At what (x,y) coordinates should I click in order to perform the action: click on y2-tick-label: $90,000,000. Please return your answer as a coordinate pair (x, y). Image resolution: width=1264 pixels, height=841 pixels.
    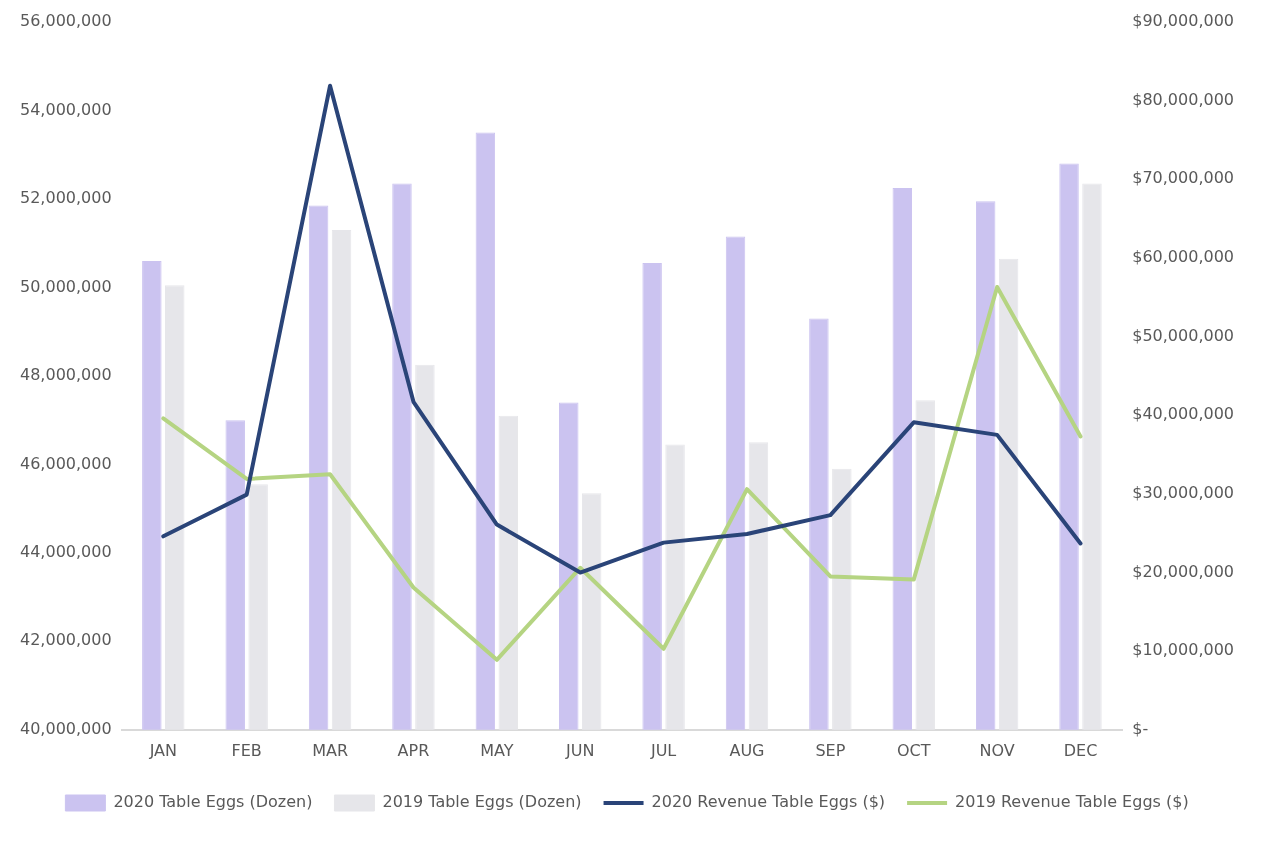
    Looking at the image, I should click on (1183, 21).